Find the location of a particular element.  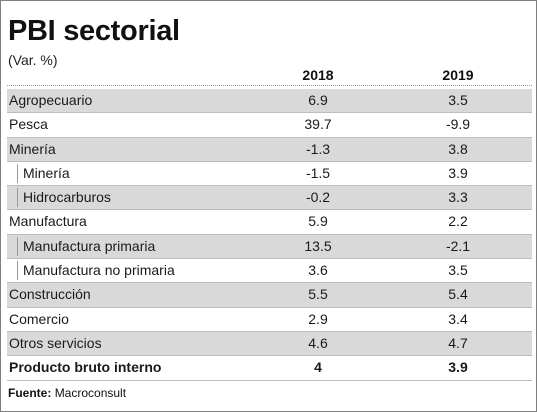

value-2018: 3.6 is located at coordinates (318, 270).